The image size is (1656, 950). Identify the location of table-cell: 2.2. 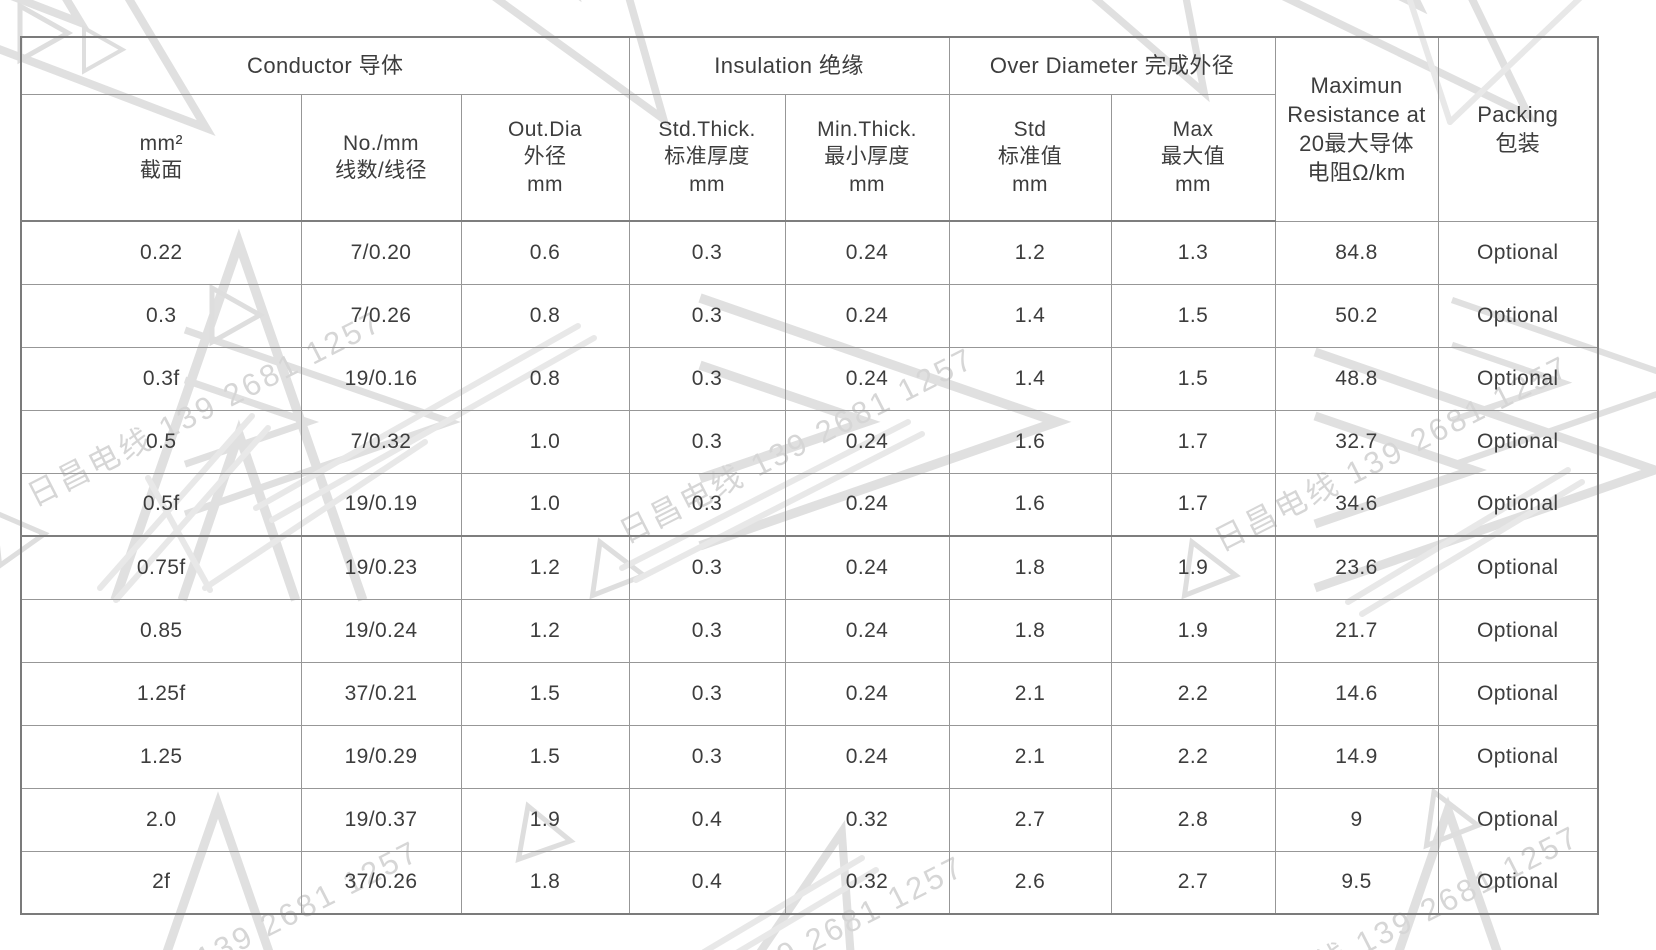
(1193, 693).